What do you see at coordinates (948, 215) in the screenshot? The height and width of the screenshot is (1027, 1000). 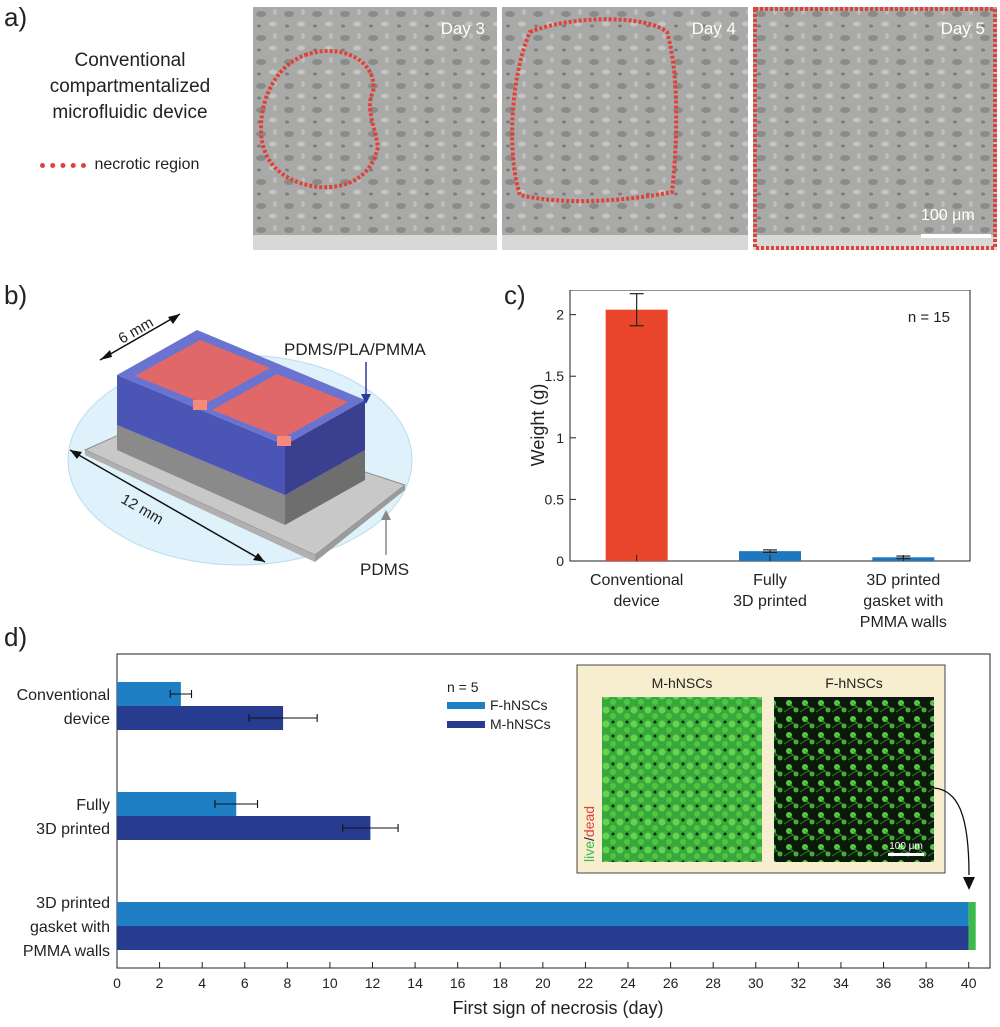 I see `scale-bar-label: 100 μm` at bounding box center [948, 215].